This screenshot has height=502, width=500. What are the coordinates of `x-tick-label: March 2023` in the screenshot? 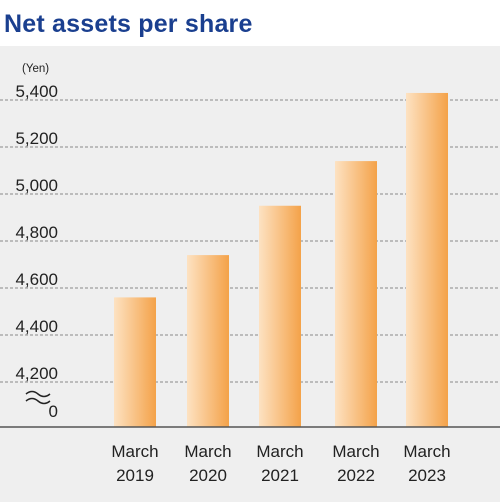 It's located at (426, 463).